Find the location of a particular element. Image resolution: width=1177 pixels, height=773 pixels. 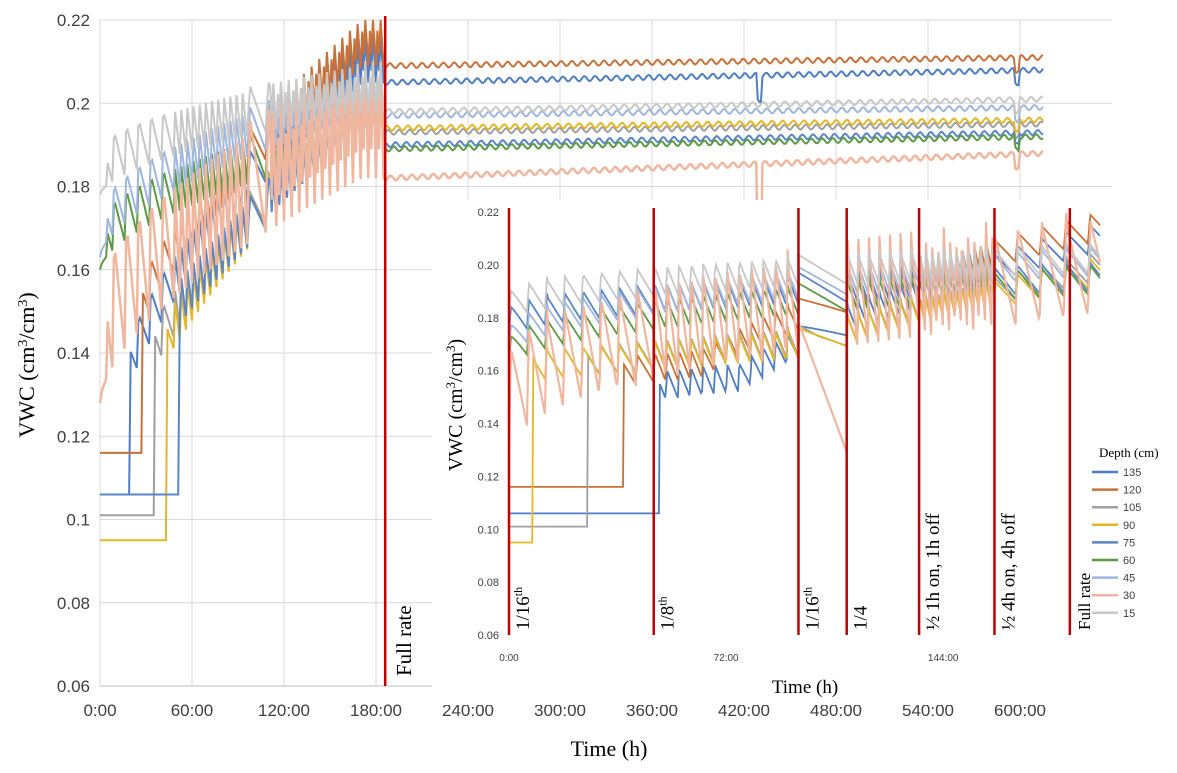

main-x-tick-label: 120:00 is located at coordinates (284, 710).